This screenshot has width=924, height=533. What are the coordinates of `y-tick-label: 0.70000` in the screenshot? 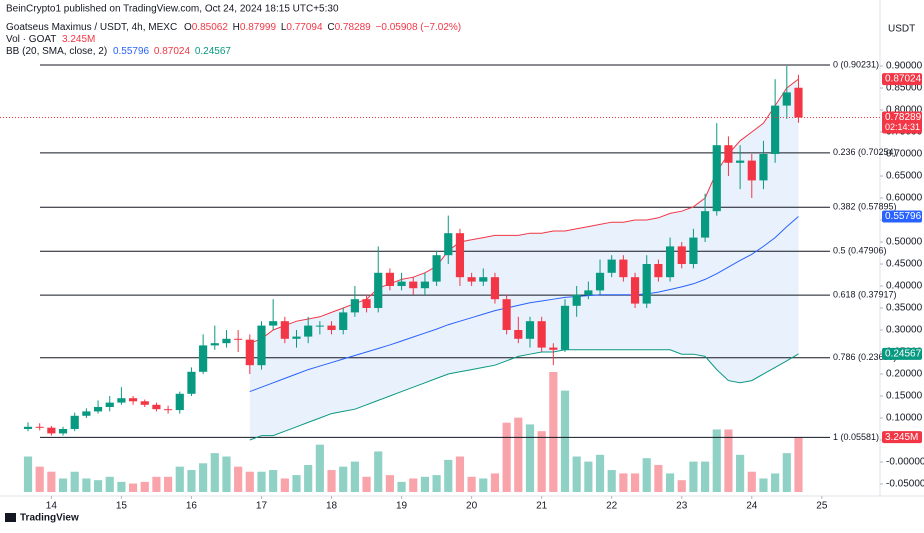 It's located at (904, 154).